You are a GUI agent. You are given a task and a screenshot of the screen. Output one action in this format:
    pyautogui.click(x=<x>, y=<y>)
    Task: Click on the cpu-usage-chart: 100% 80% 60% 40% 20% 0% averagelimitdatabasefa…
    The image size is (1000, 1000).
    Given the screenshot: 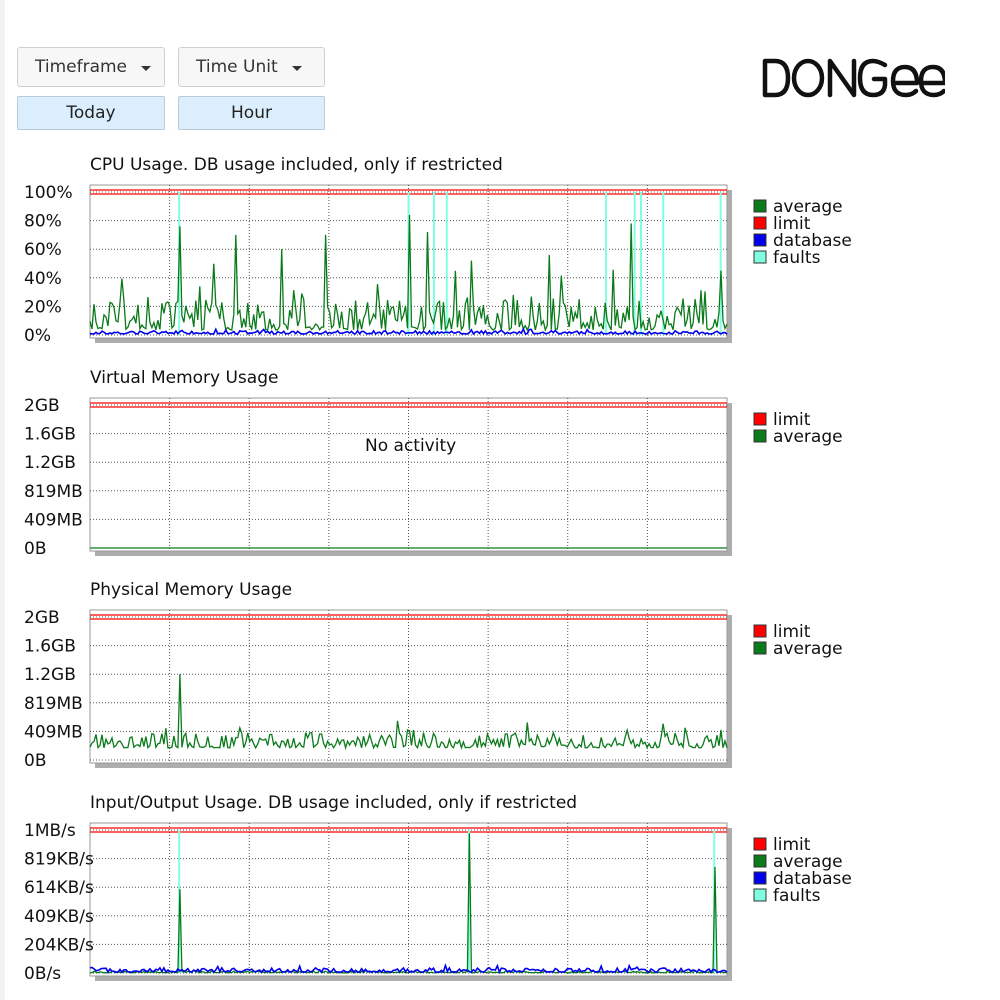 What is the action you would take?
    pyautogui.click(x=438, y=264)
    